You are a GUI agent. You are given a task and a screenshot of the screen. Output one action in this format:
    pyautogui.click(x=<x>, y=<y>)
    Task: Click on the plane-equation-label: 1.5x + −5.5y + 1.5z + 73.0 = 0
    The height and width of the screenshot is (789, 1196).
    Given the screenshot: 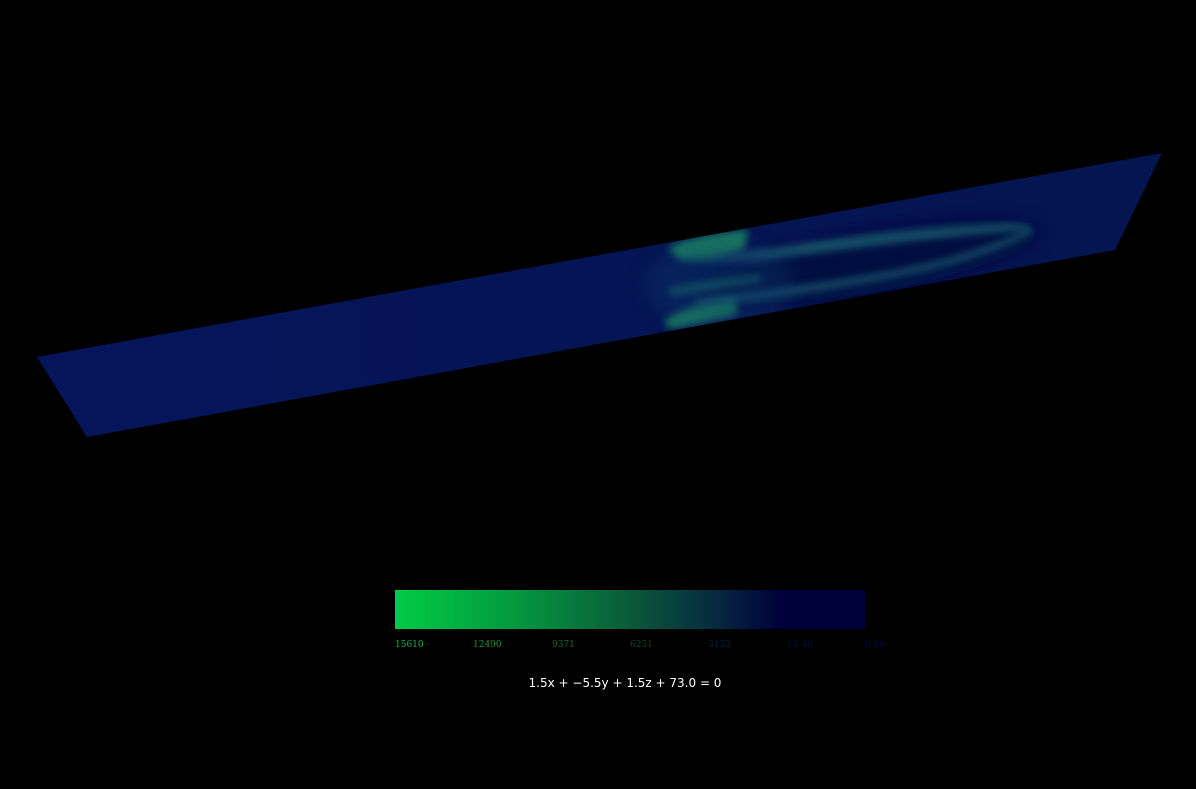 What is the action you would take?
    pyautogui.click(x=625, y=683)
    